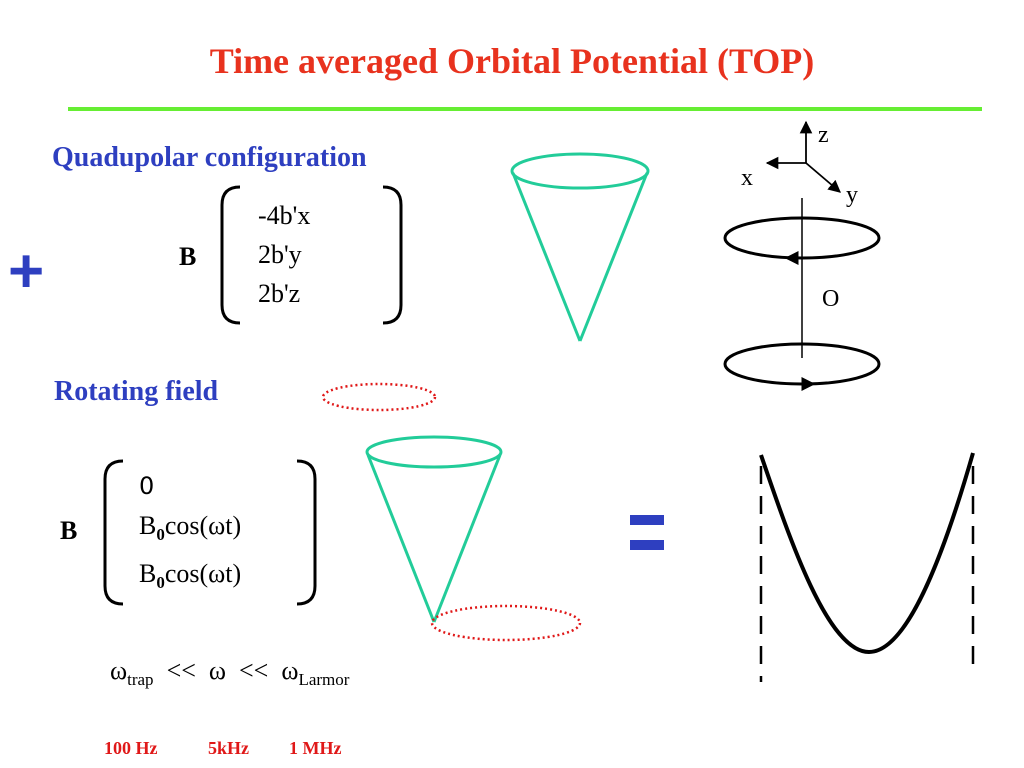  Describe the element at coordinates (315, 748) in the screenshot. I see `frequency-larmor: 1 MHz` at that location.